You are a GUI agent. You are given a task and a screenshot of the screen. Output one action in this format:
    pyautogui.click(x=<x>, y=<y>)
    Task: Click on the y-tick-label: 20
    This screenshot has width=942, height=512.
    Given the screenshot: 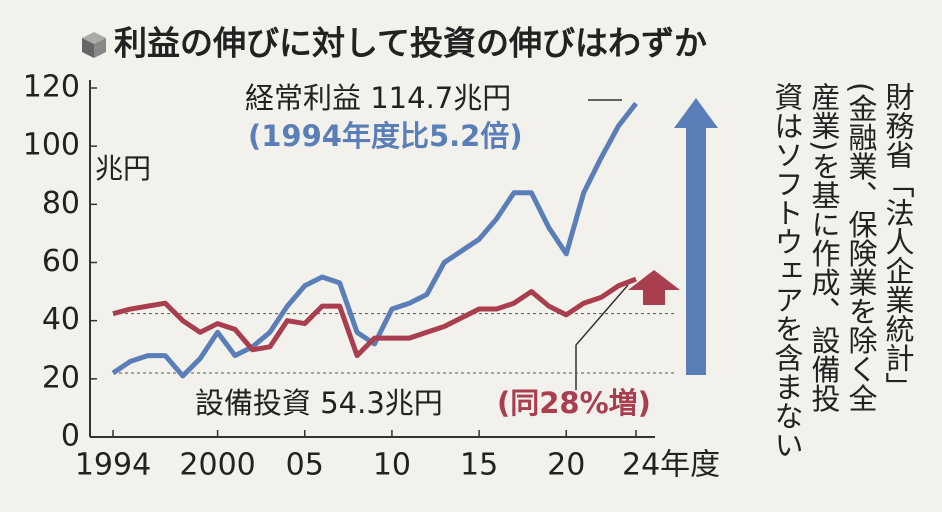 What is the action you would take?
    pyautogui.click(x=61, y=377)
    